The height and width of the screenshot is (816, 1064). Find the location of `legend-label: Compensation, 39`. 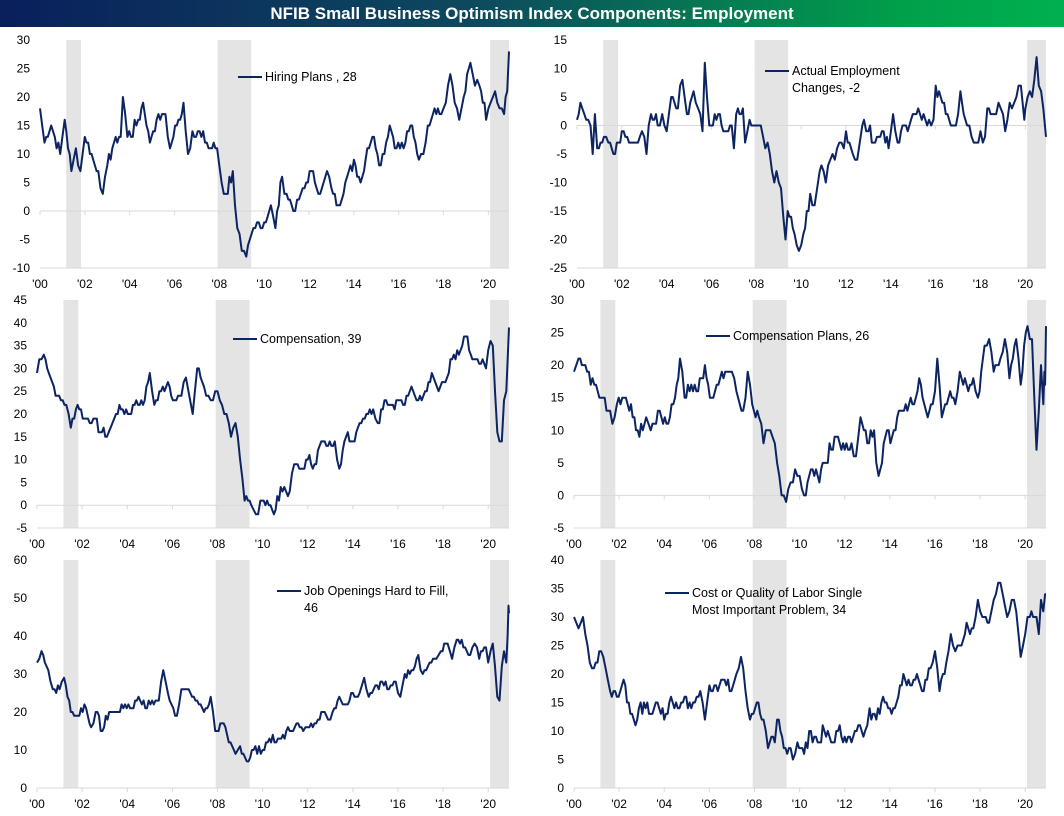

legend-label: Compensation, 39 is located at coordinates (311, 339).